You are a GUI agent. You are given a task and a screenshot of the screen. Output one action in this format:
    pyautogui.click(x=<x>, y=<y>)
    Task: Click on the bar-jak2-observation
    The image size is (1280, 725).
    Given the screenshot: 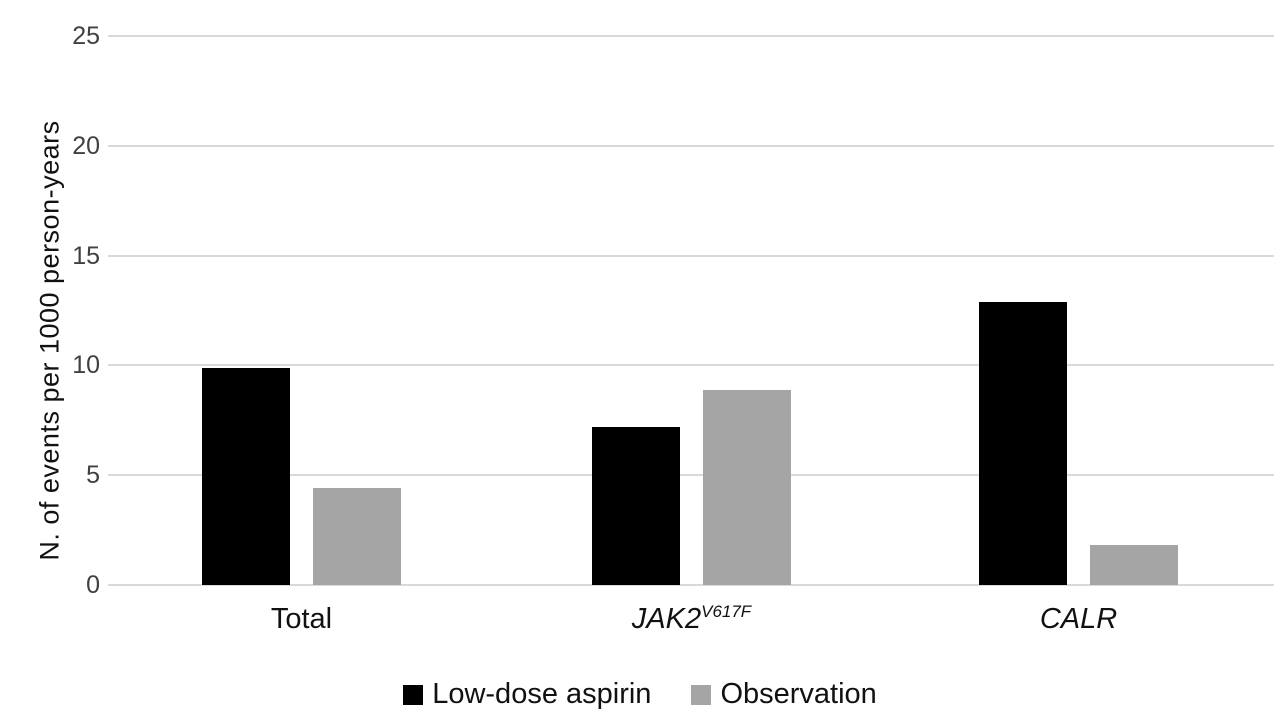 What is the action you would take?
    pyautogui.click(x=747, y=487)
    